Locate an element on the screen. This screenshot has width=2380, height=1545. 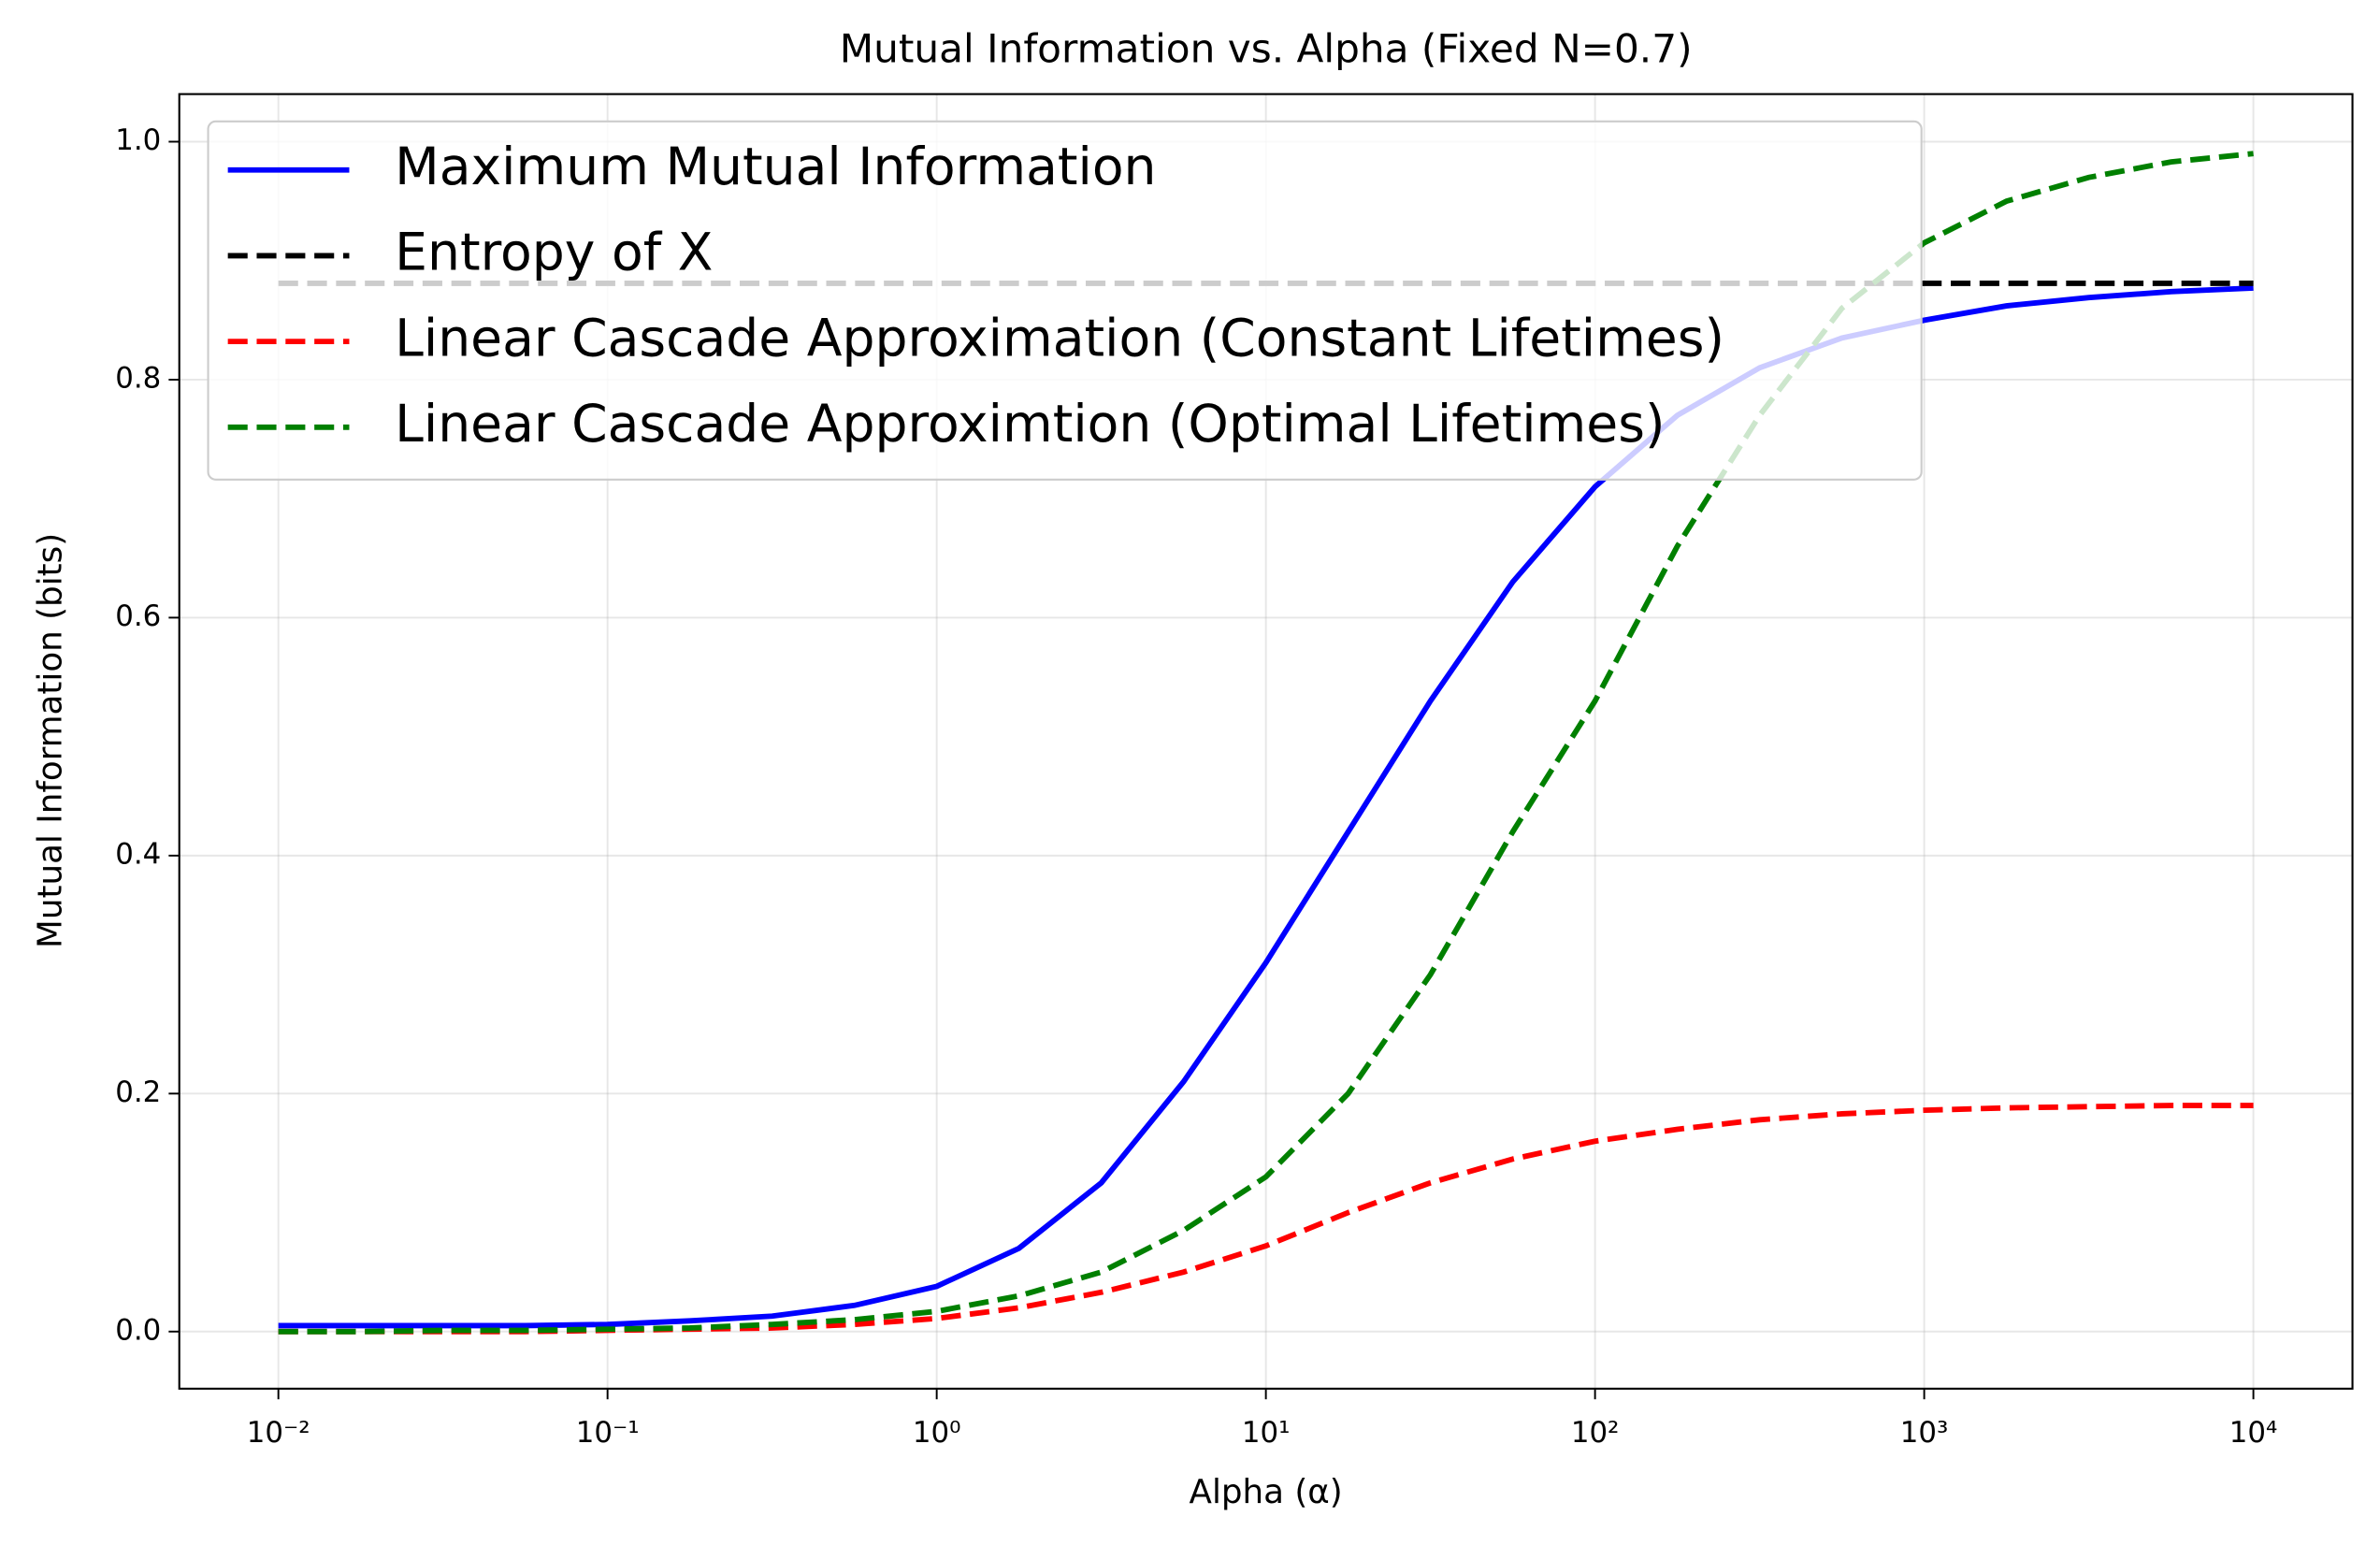
y-axis-label: Mutual Information (bits) is located at coordinates (50, 740).